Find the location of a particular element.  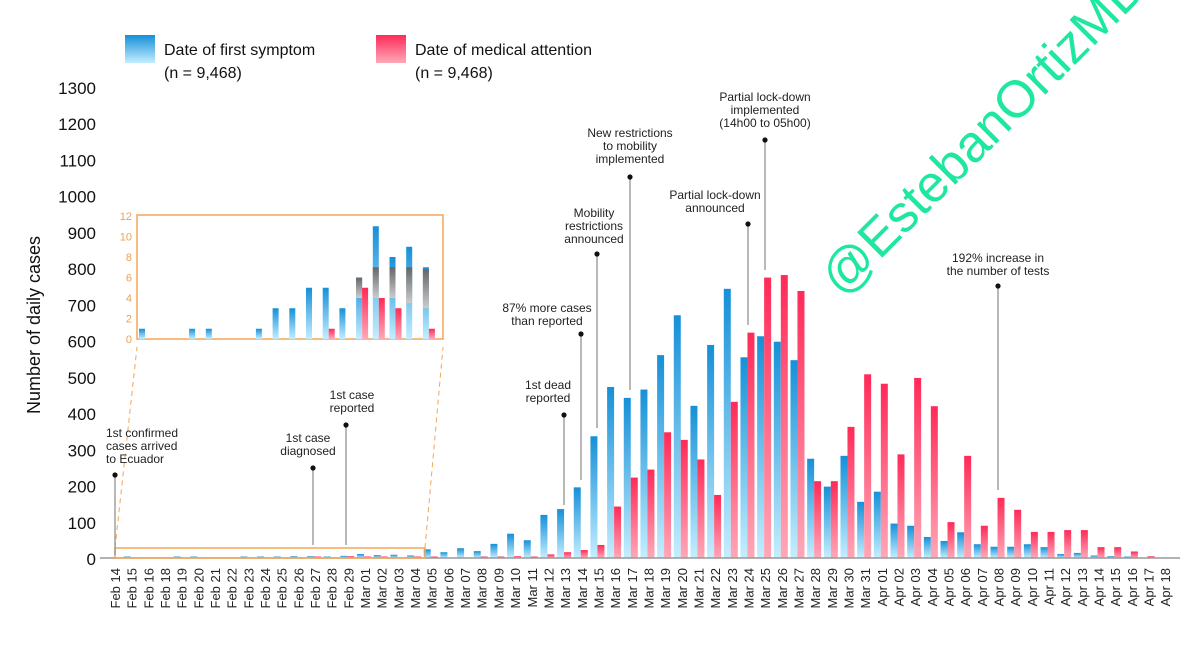

x-tick-label: Feb 15 is located at coordinates (132, 588).